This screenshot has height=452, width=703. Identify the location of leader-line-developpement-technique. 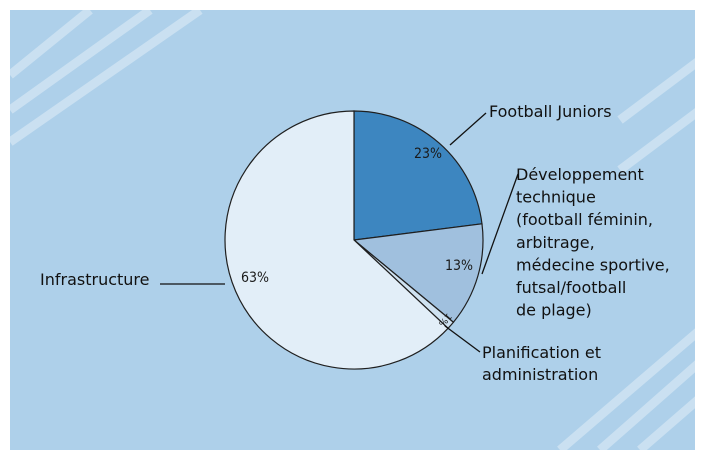
(500, 224).